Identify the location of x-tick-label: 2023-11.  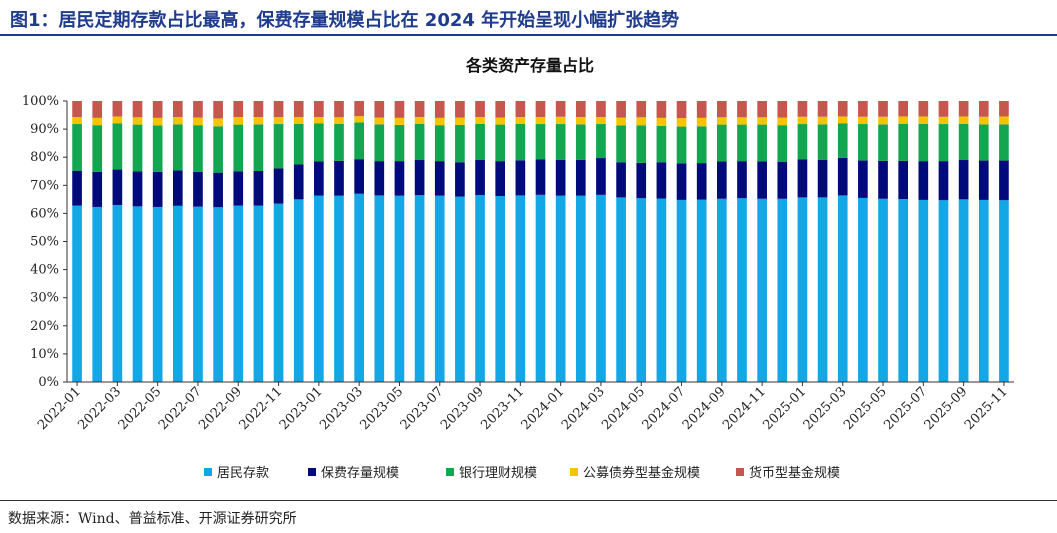
(502, 408).